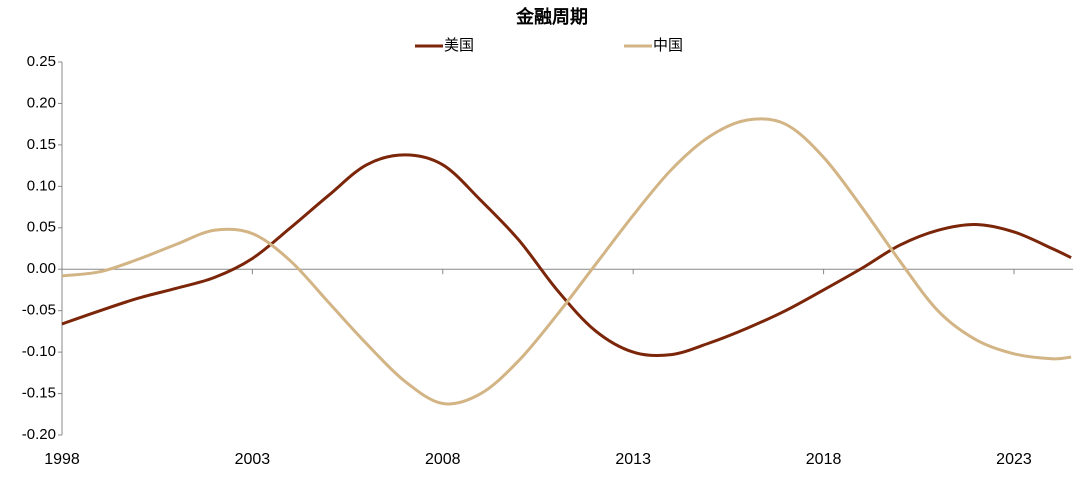 This screenshot has height=483, width=1080. Describe the element at coordinates (41, 102) in the screenshot. I see `y-tick-label: 0.20` at that location.